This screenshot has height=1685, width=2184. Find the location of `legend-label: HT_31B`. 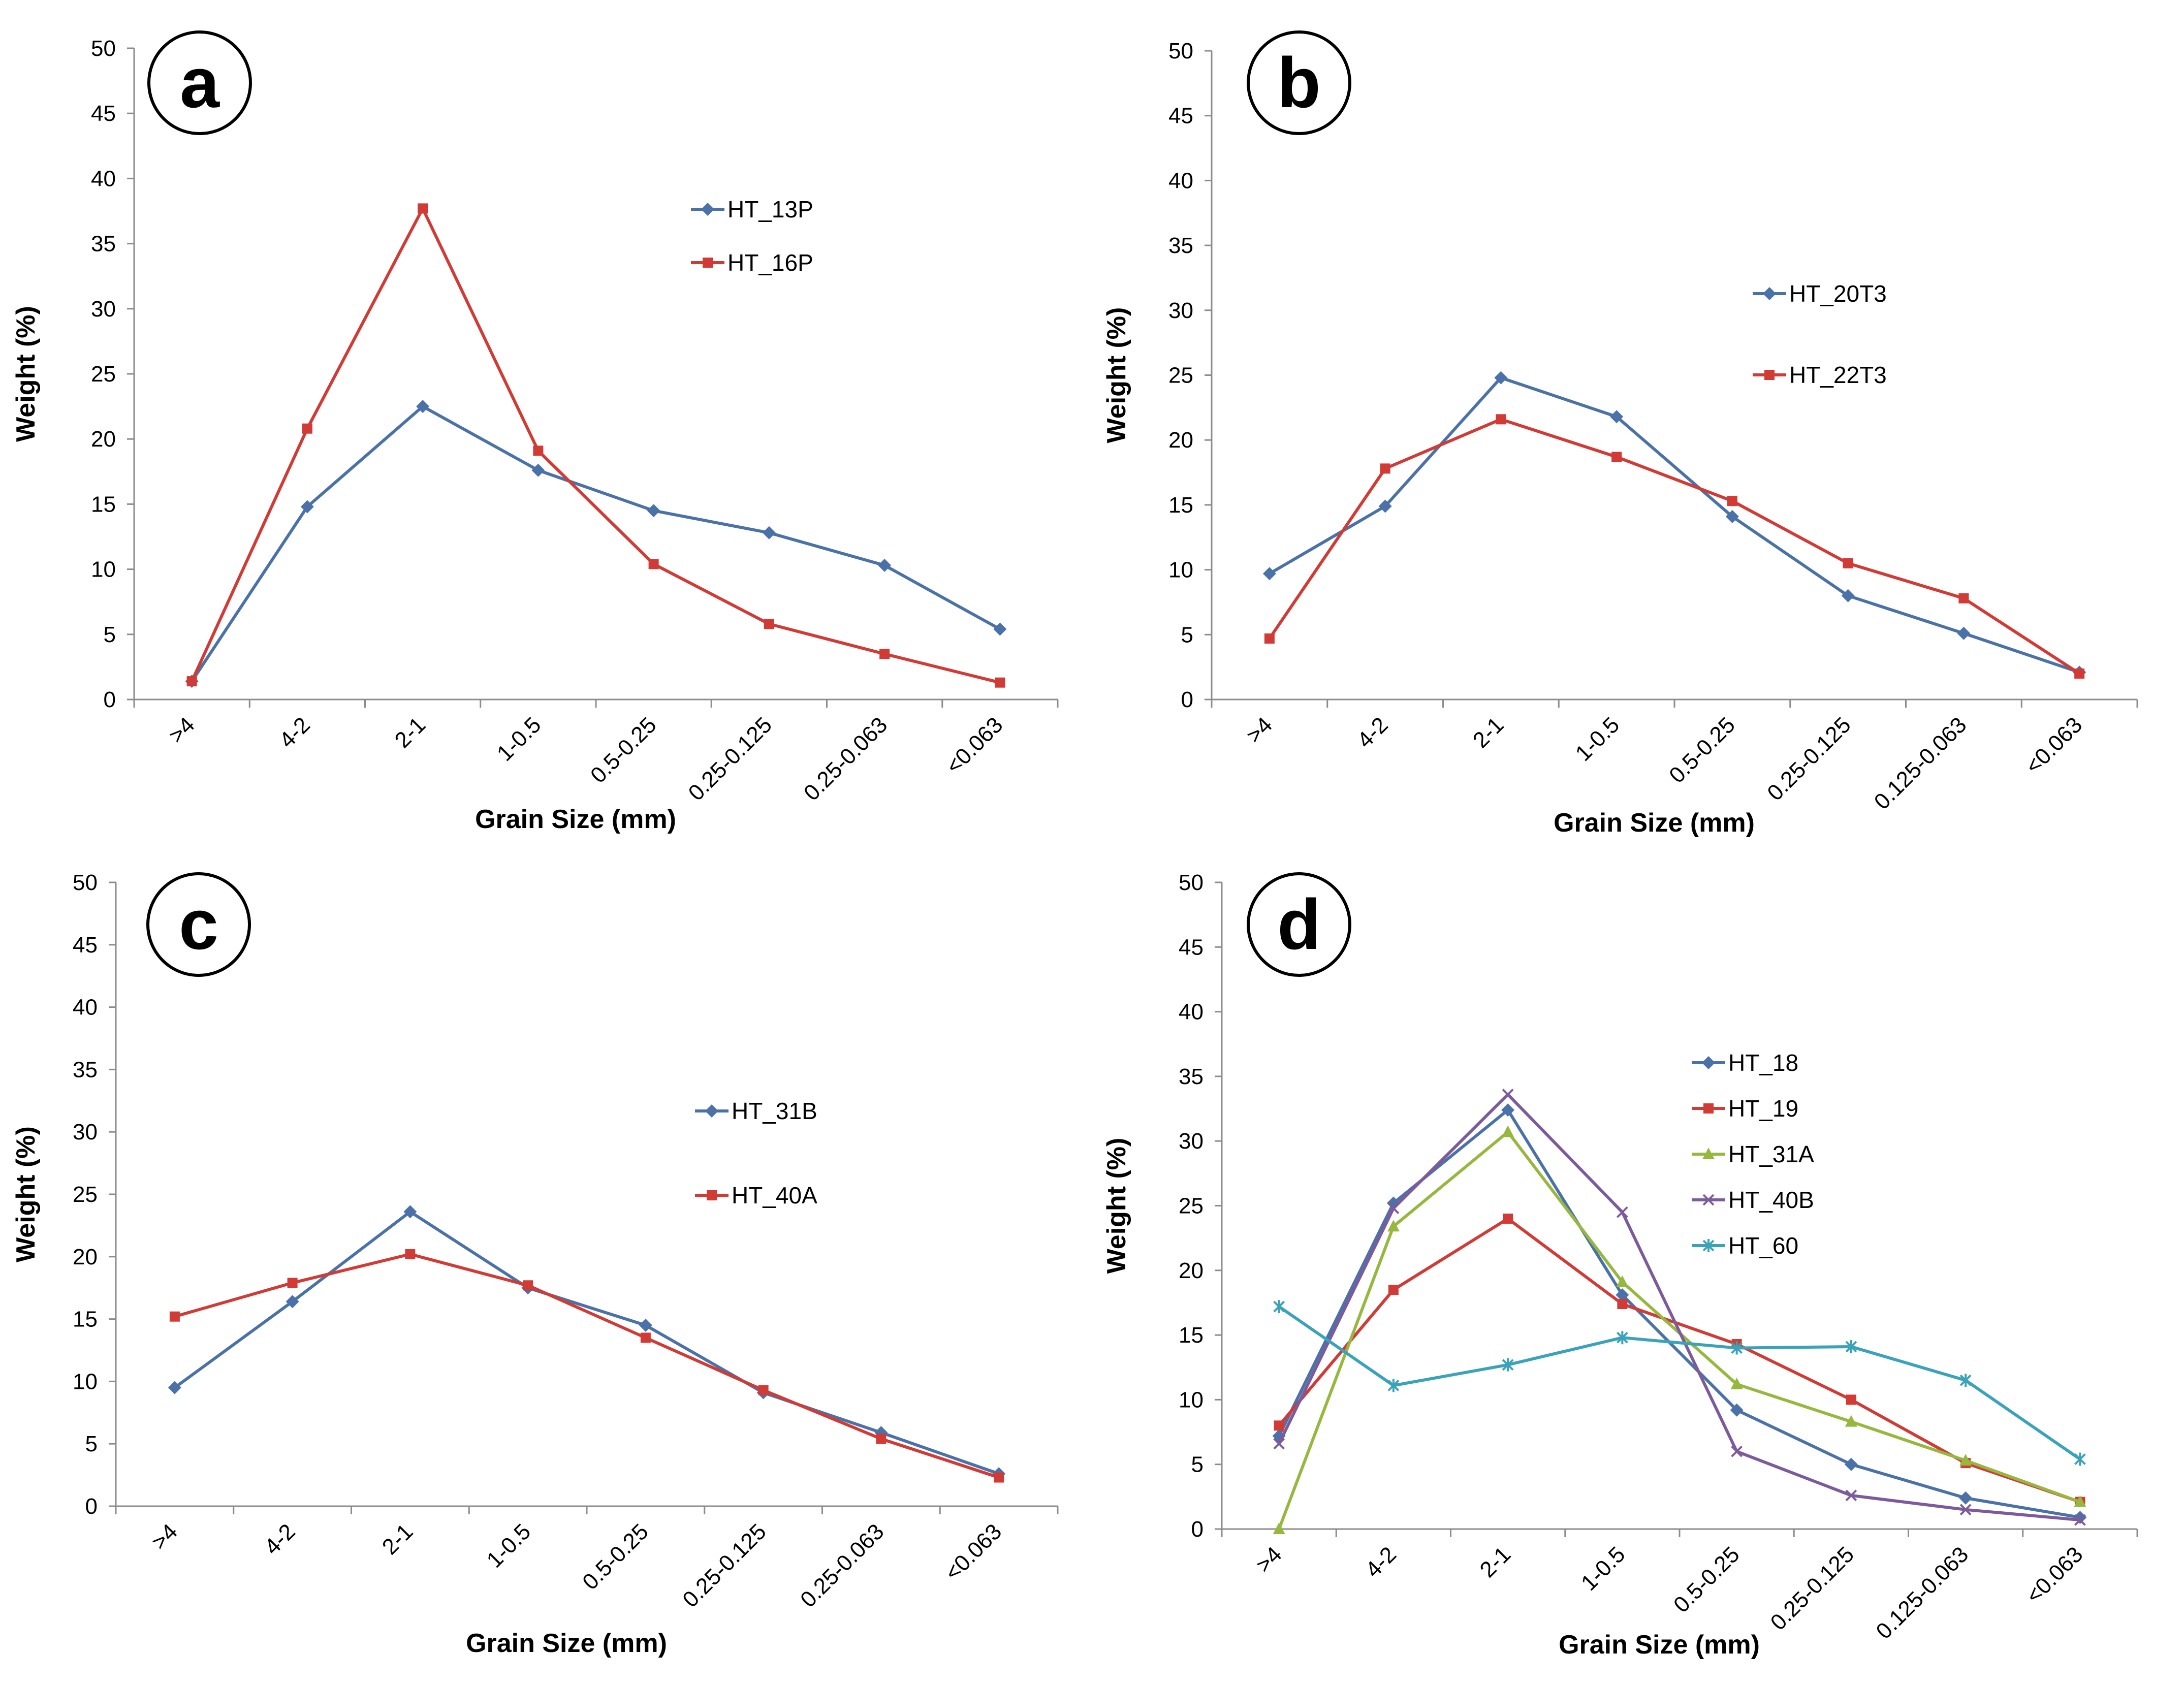

legend-label: HT_31B is located at coordinates (774, 1111).